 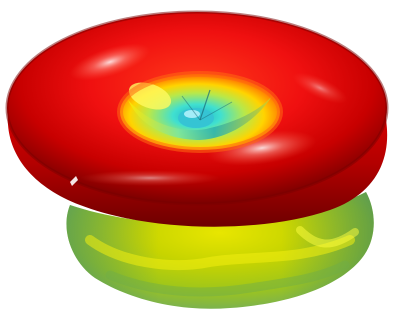 I want to click on torus-hole, so click(x=200, y=112).